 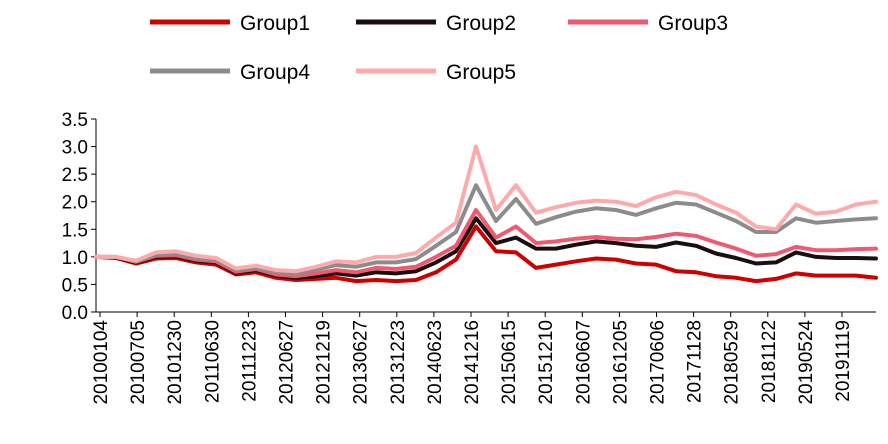 What do you see at coordinates (75, 203) in the screenshot?
I see `y-tick-label: 2.0` at bounding box center [75, 203].